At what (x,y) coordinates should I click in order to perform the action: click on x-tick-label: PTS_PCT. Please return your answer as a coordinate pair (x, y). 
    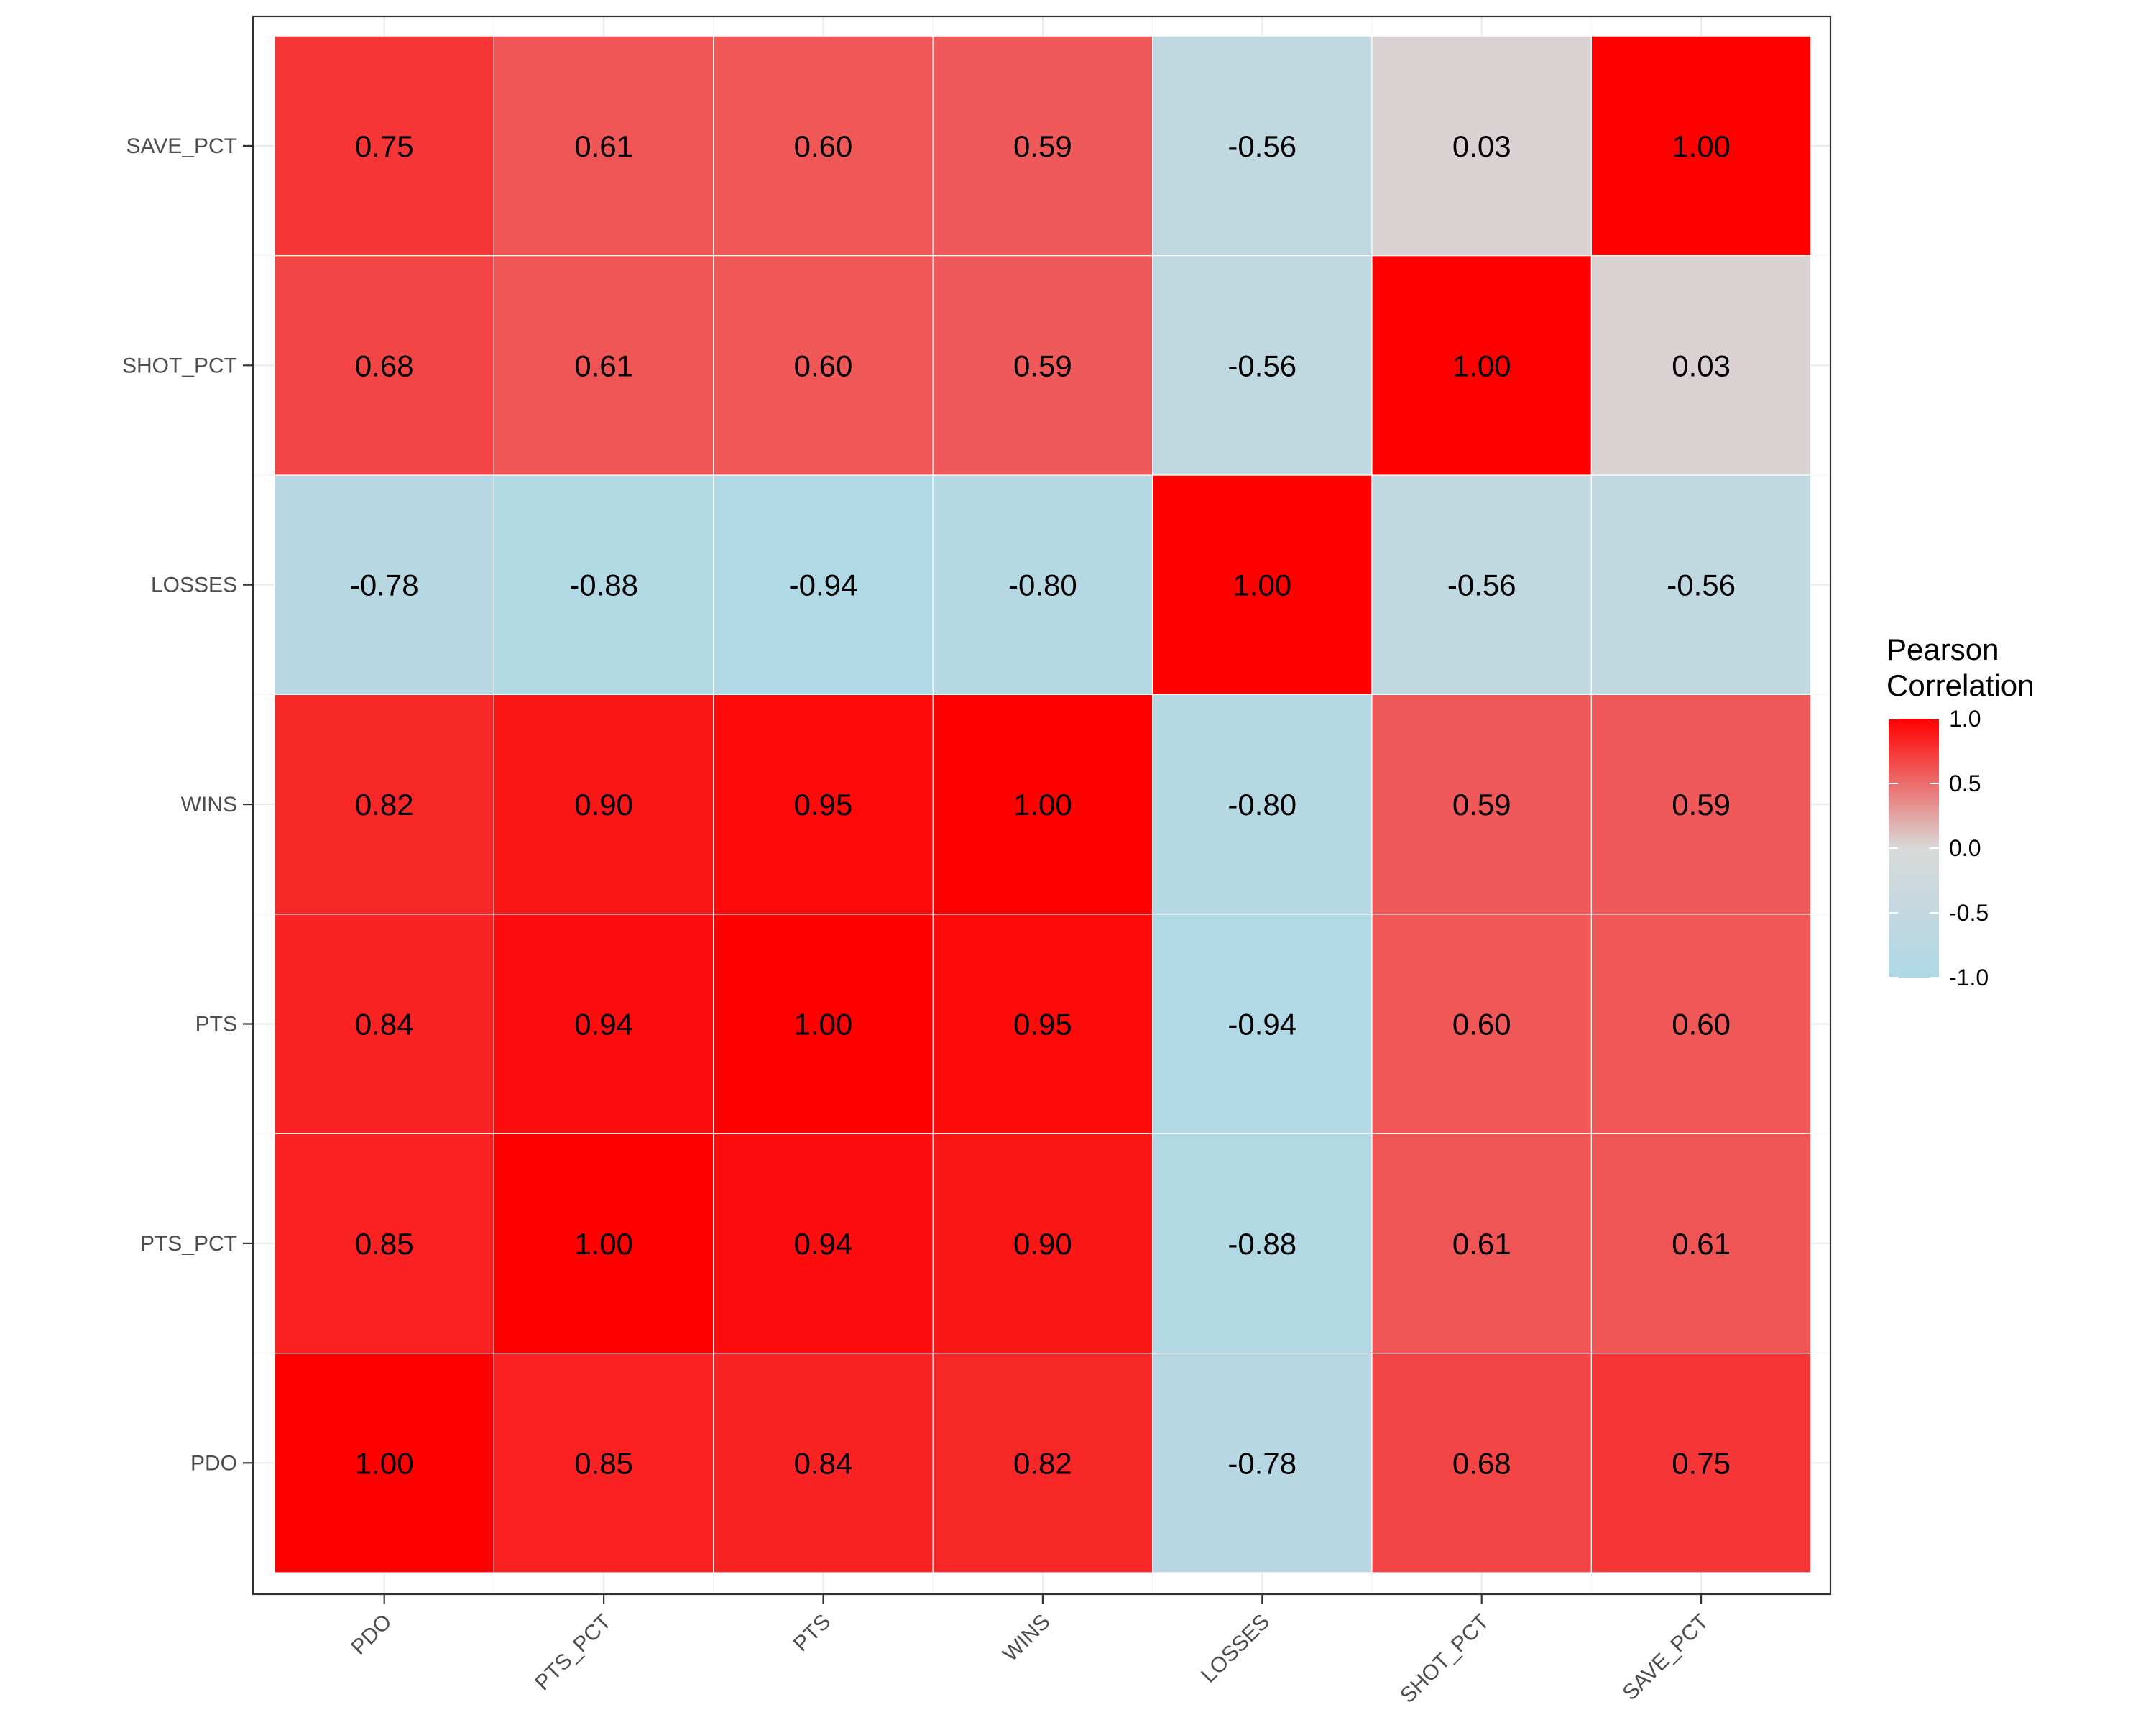
    Looking at the image, I should click on (573, 1653).